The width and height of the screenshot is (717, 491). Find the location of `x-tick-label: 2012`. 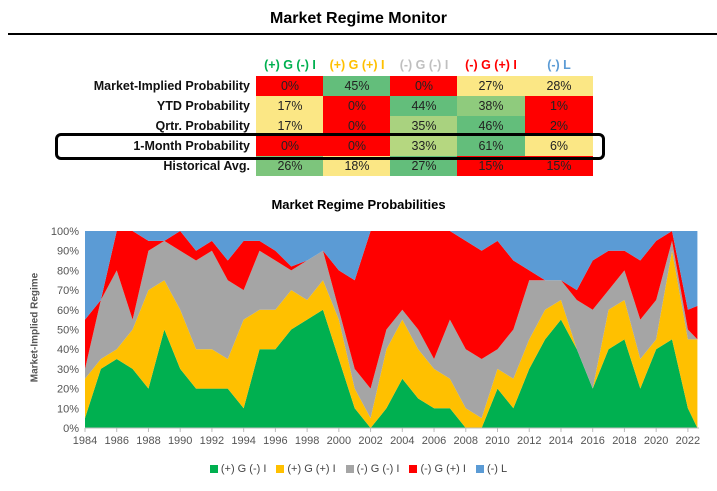

x-tick-label: 2012 is located at coordinates (529, 441).